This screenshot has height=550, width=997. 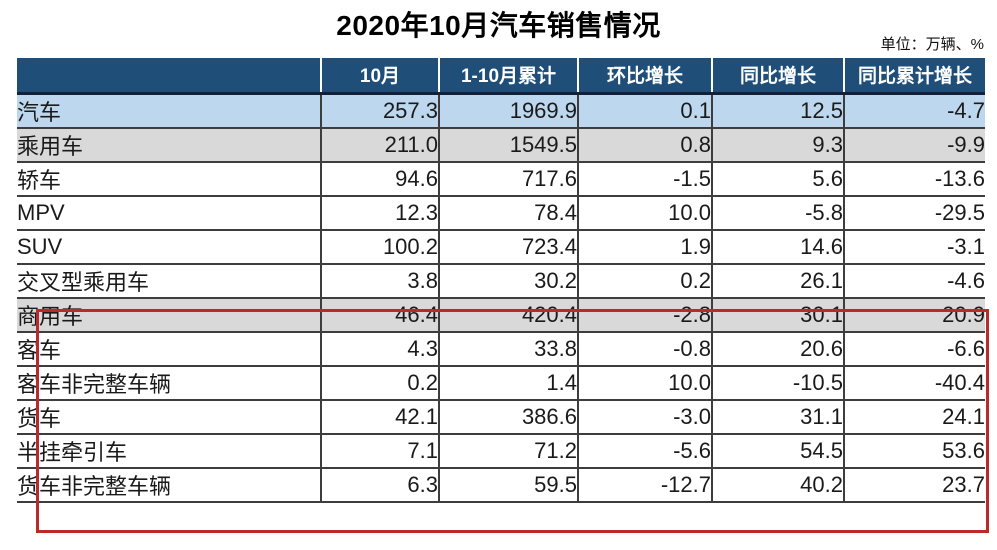 What do you see at coordinates (379, 416) in the screenshot?
I see `value-cell: 42.1` at bounding box center [379, 416].